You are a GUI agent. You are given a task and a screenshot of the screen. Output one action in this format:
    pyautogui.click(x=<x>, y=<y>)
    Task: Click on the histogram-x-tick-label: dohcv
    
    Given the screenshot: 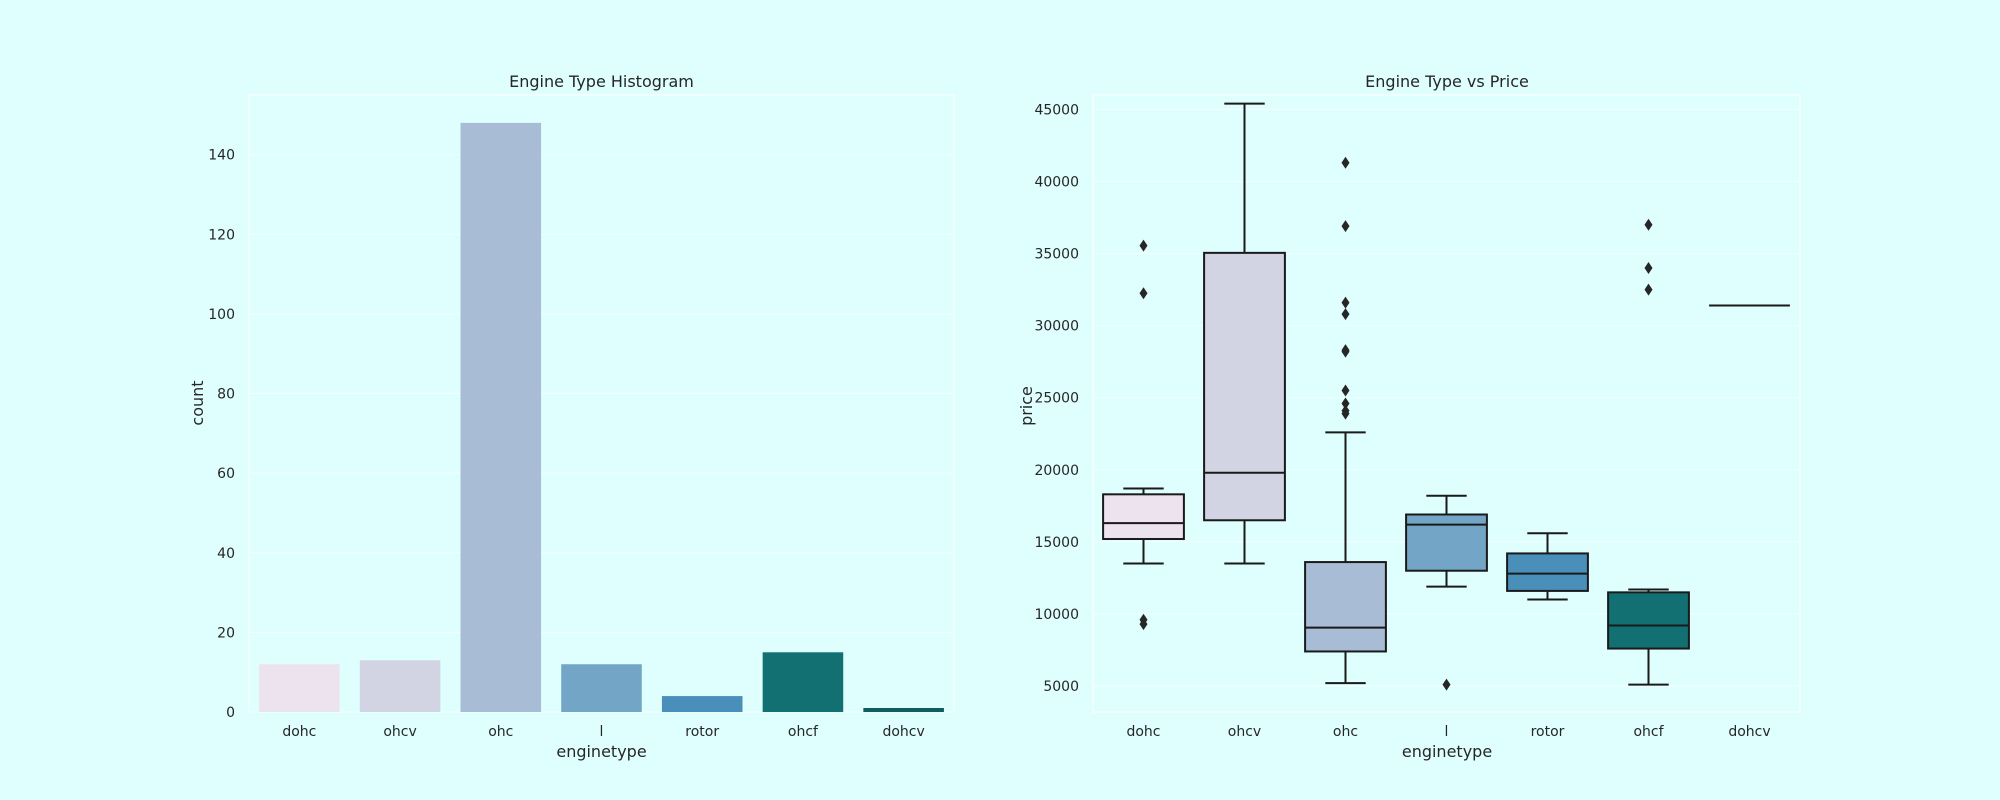 What is the action you would take?
    pyautogui.click(x=903, y=732)
    